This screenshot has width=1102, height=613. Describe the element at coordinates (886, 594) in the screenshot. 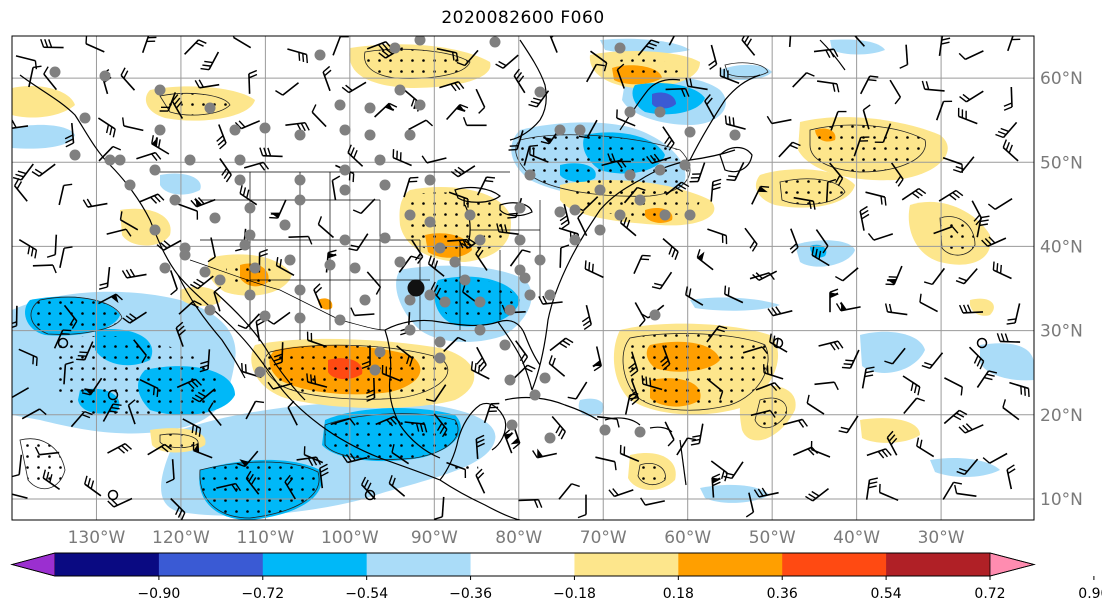

I see `colorbar-tick-label: 0.54` at that location.